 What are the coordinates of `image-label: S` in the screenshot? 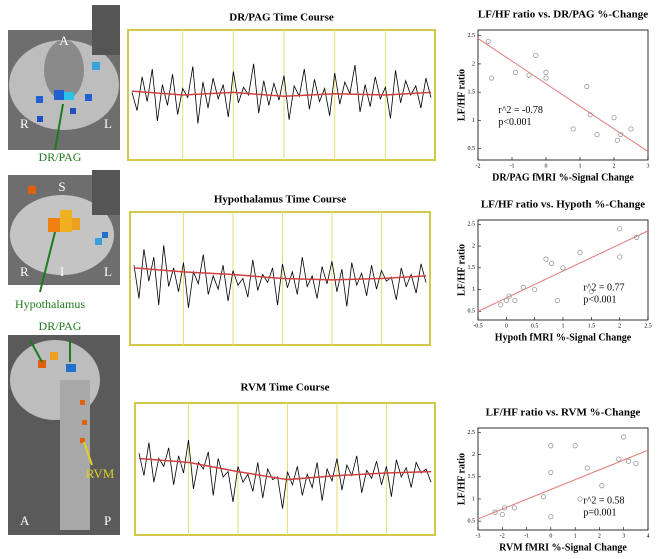 It's located at (61, 186).